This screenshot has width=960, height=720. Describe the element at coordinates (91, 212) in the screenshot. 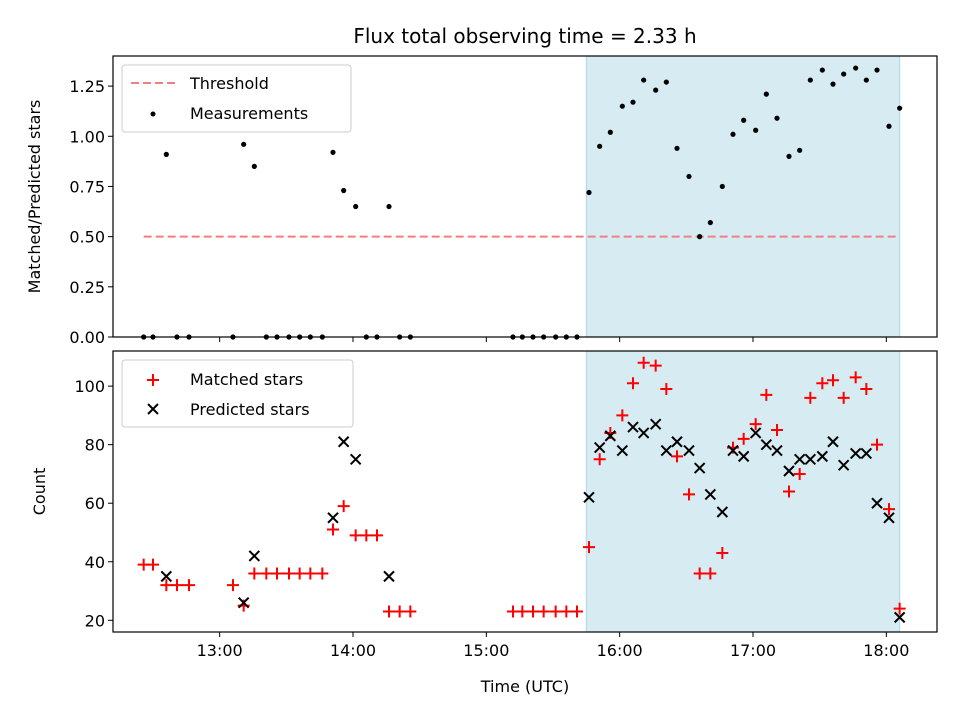

I see `ratio-y-ticks: 0.00 0.25 0.50 0.75 1.00 1.25` at that location.